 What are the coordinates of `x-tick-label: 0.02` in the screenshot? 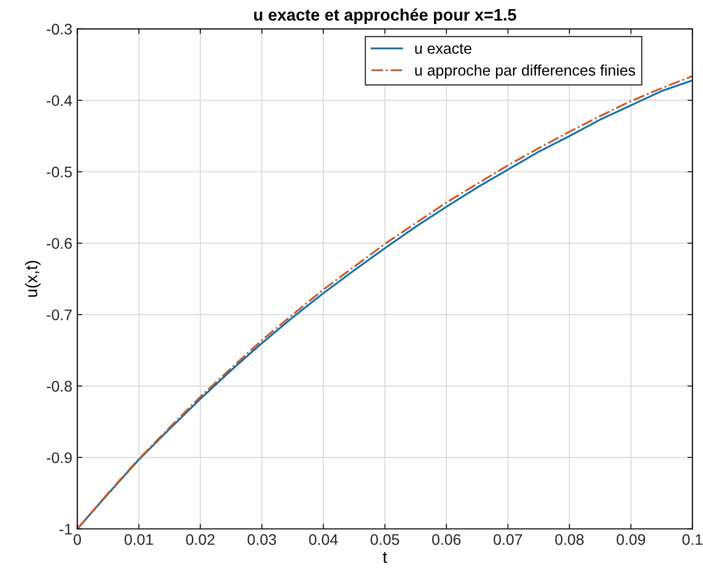 It's located at (200, 539).